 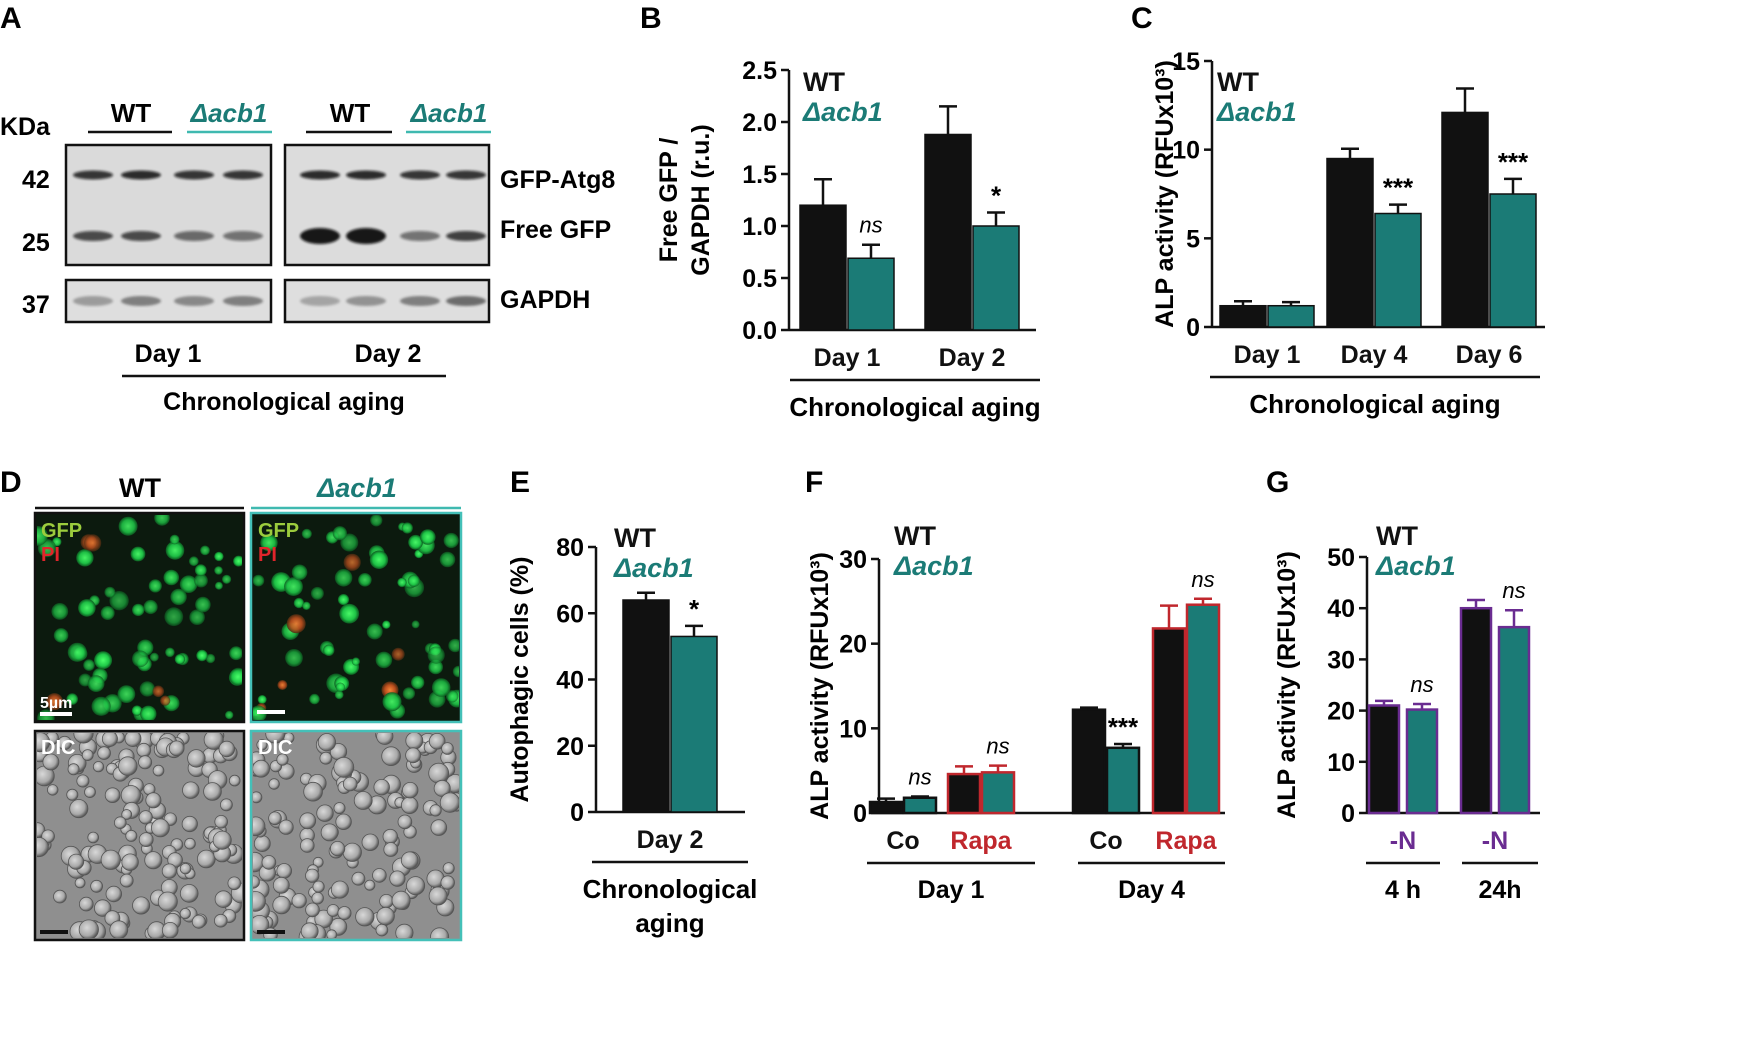 I want to click on y-tick-label: 10, so click(x=853, y=729).